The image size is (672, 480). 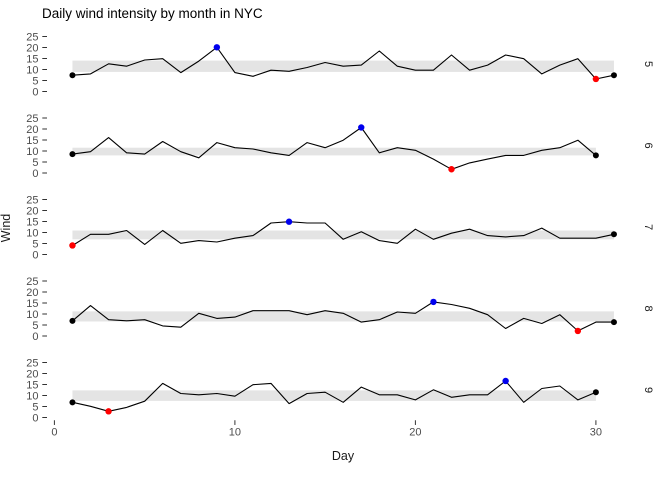 What do you see at coordinates (54, 432) in the screenshot?
I see `x-tick-label: 0` at bounding box center [54, 432].